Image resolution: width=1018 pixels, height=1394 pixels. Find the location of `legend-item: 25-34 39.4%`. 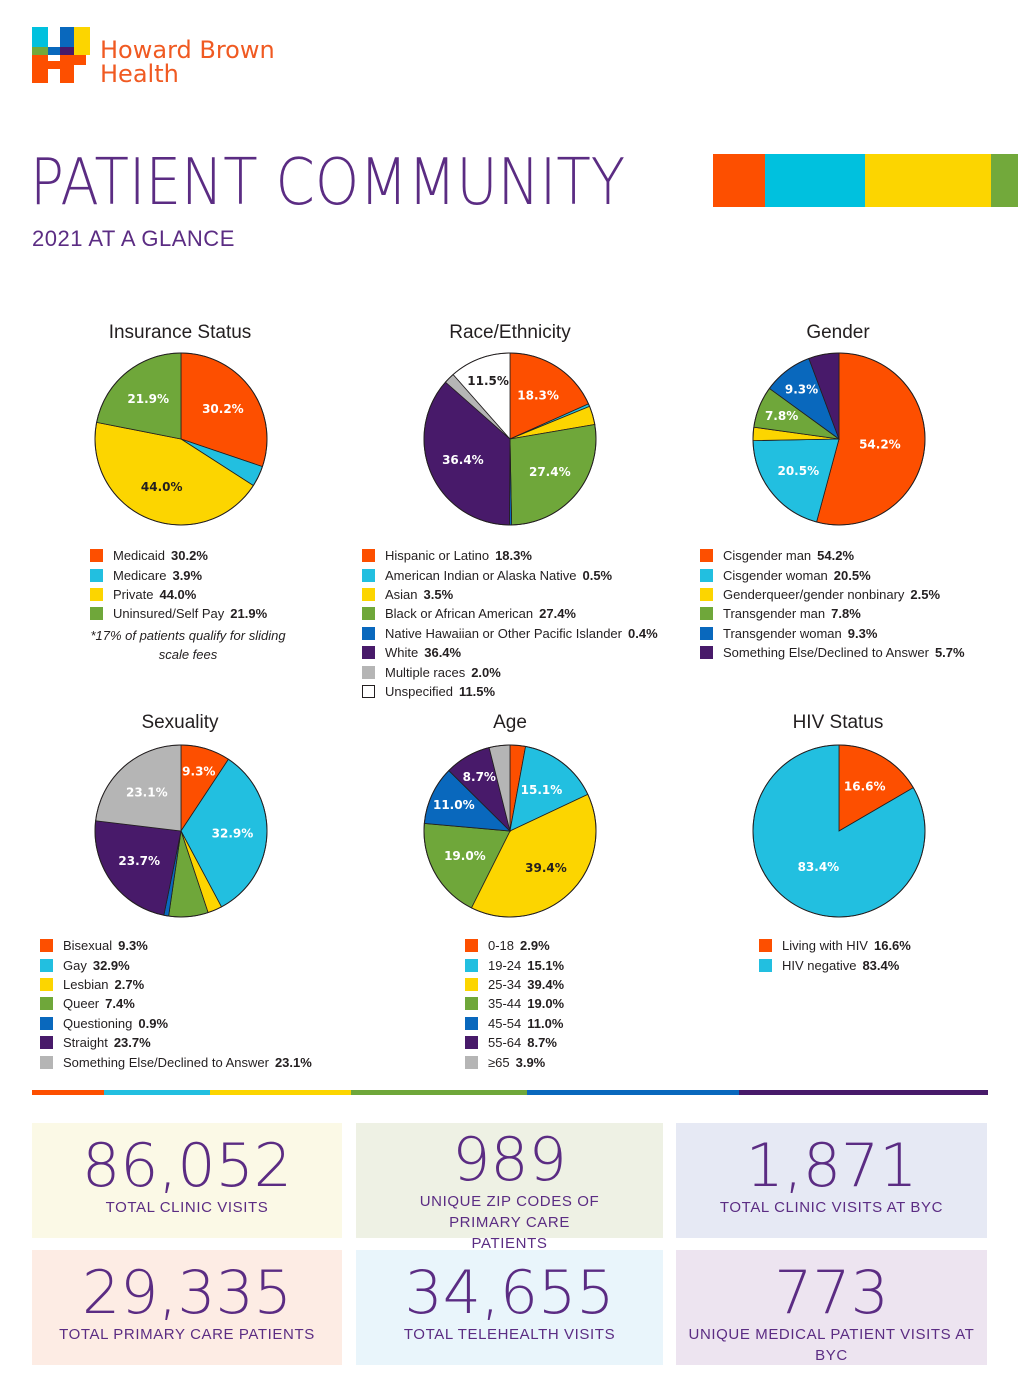

legend-item: 25-34 39.4% is located at coordinates (514, 984).